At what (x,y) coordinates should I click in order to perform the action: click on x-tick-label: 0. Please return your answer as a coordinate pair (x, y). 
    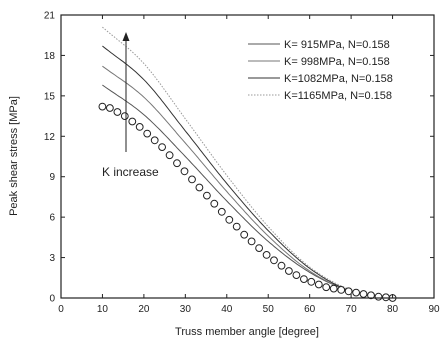
    Looking at the image, I should click on (61, 309).